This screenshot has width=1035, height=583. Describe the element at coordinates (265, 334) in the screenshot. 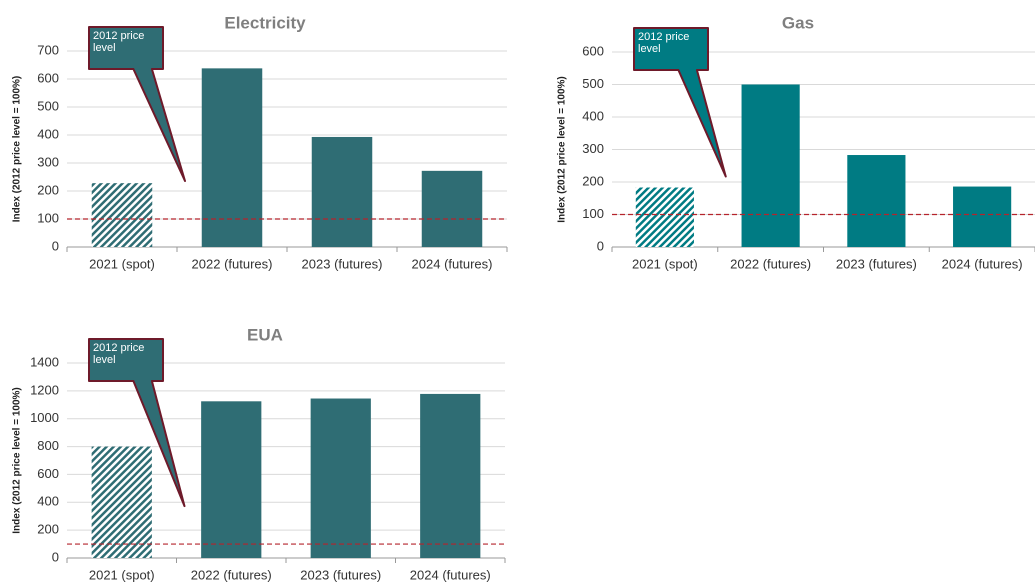

I see `chart-title: EUA` at that location.